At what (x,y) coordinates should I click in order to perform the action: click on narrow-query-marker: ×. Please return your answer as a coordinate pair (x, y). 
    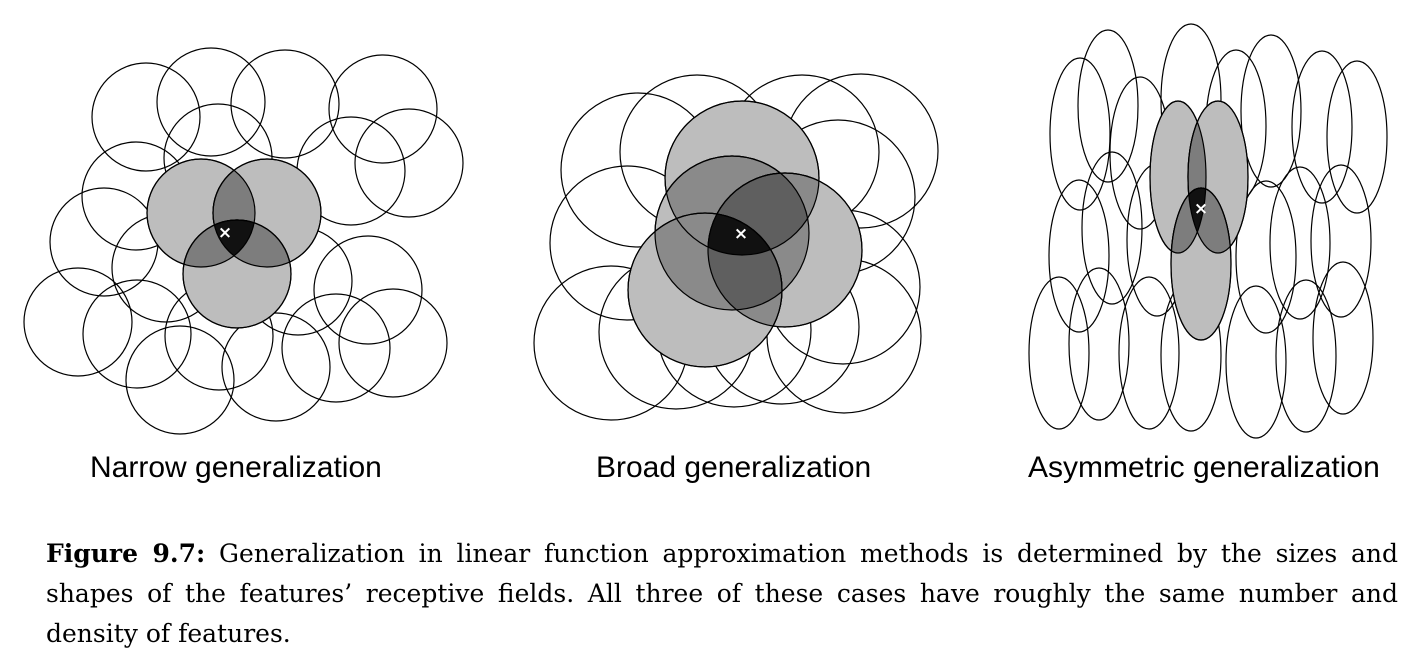
    Looking at the image, I should click on (225, 233).